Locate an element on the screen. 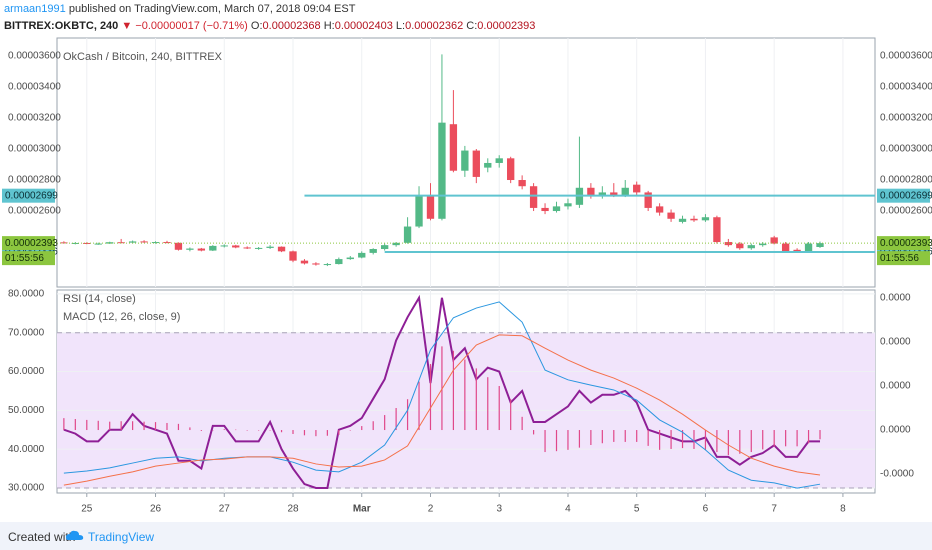  symbol: BITTREX:OKBTC, 240 is located at coordinates (61, 26).